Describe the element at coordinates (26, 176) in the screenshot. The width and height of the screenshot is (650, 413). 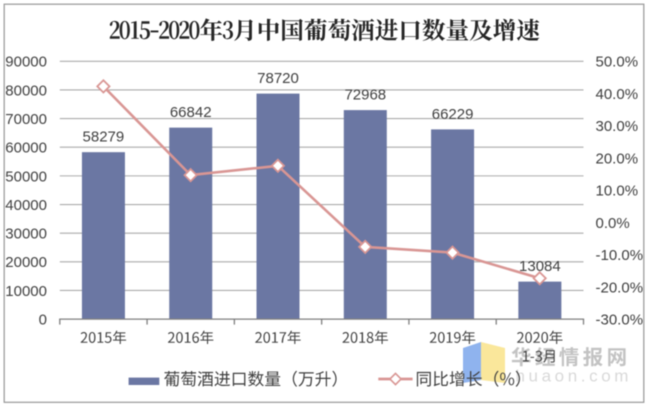
I see `svg-text: 50000` at that location.